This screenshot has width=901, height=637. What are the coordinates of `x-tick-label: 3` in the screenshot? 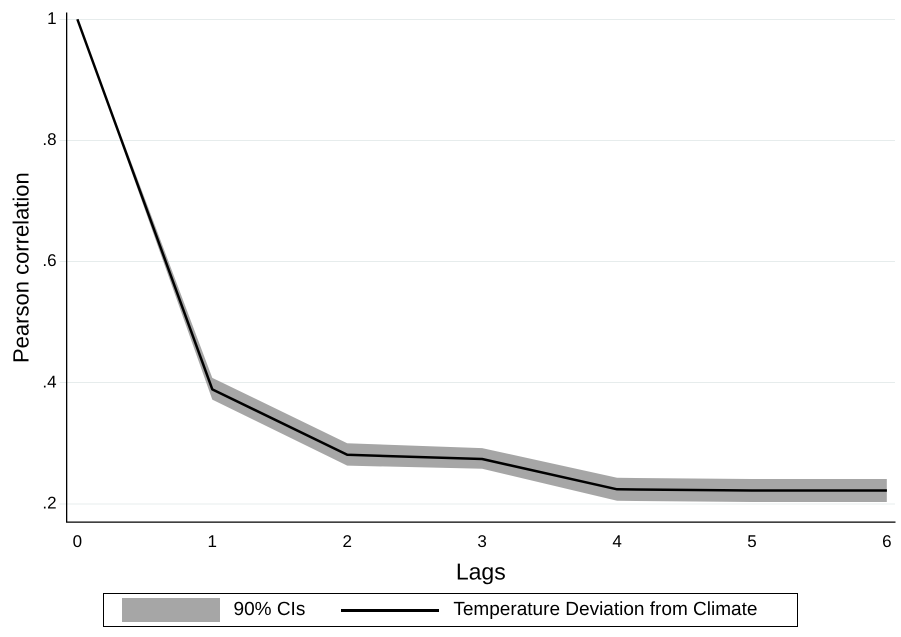 It's located at (482, 541).